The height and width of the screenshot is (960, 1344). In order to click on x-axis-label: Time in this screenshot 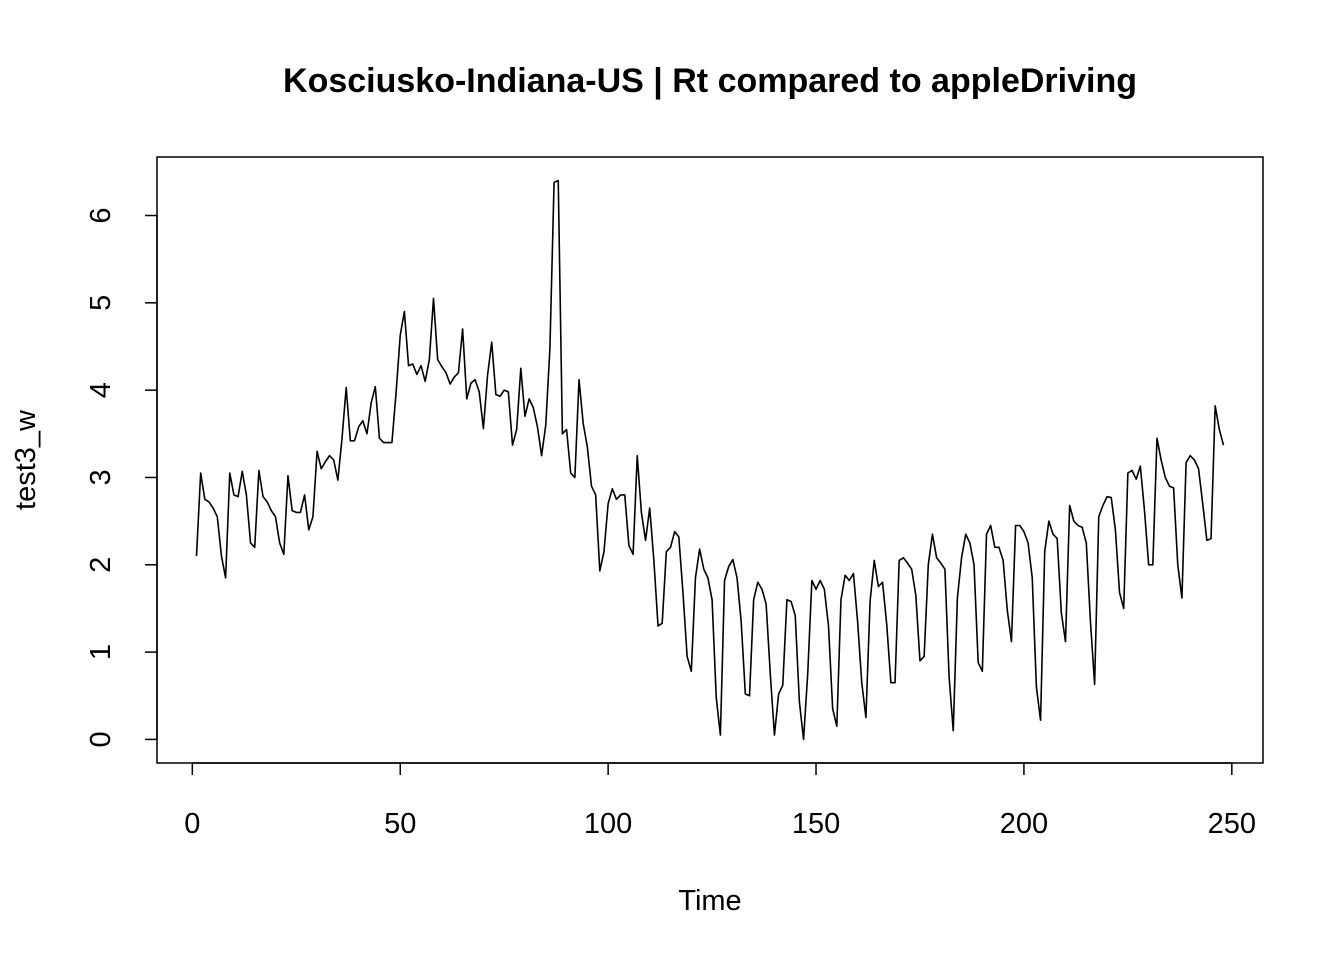, I will do `click(709, 901)`.